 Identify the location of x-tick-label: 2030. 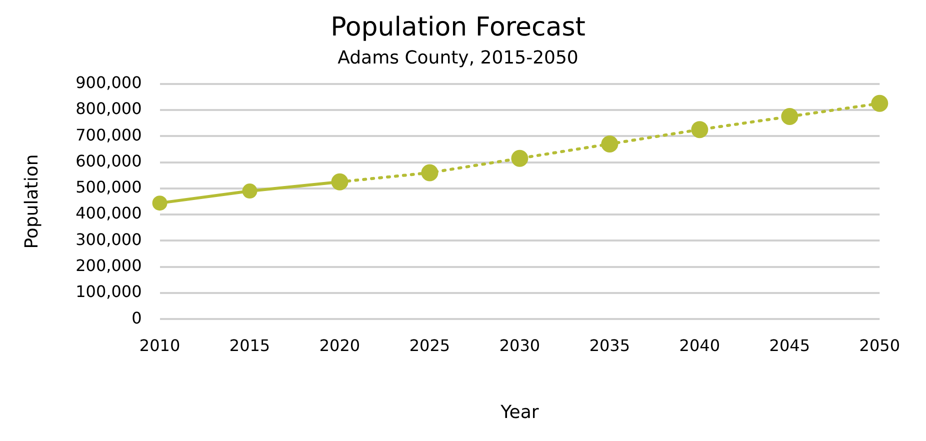
(519, 345).